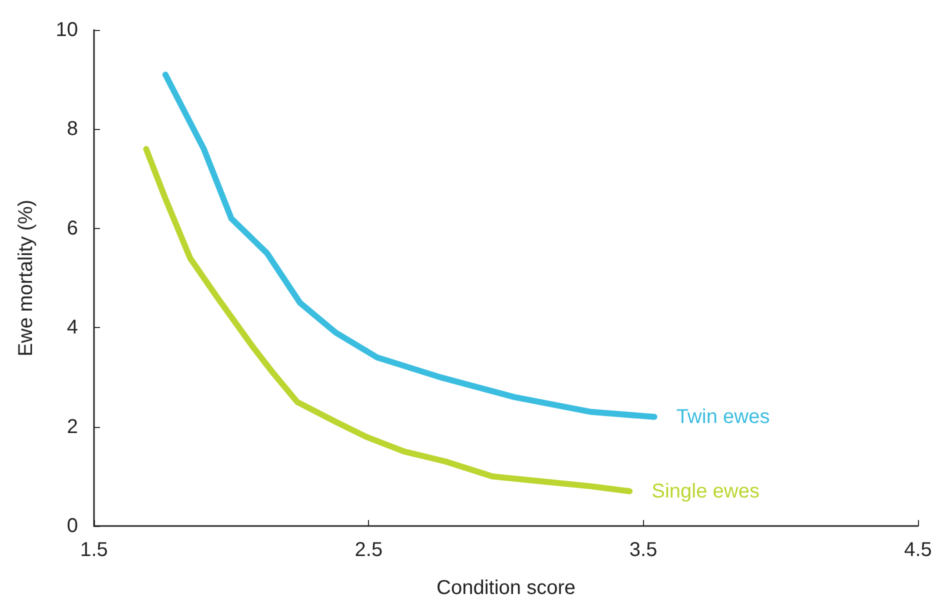  Describe the element at coordinates (368, 550) in the screenshot. I see `x-tick-label: 2.5` at that location.